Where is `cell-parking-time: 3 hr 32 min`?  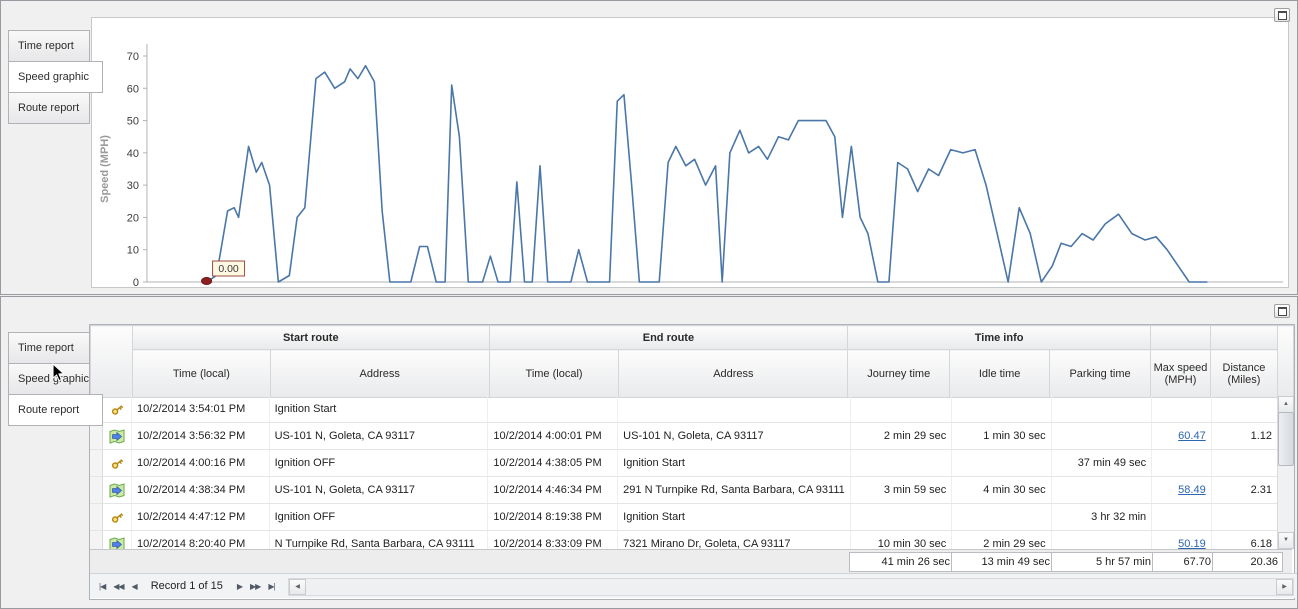
cell-parking-time: 3 hr 32 min is located at coordinates (1102, 517).